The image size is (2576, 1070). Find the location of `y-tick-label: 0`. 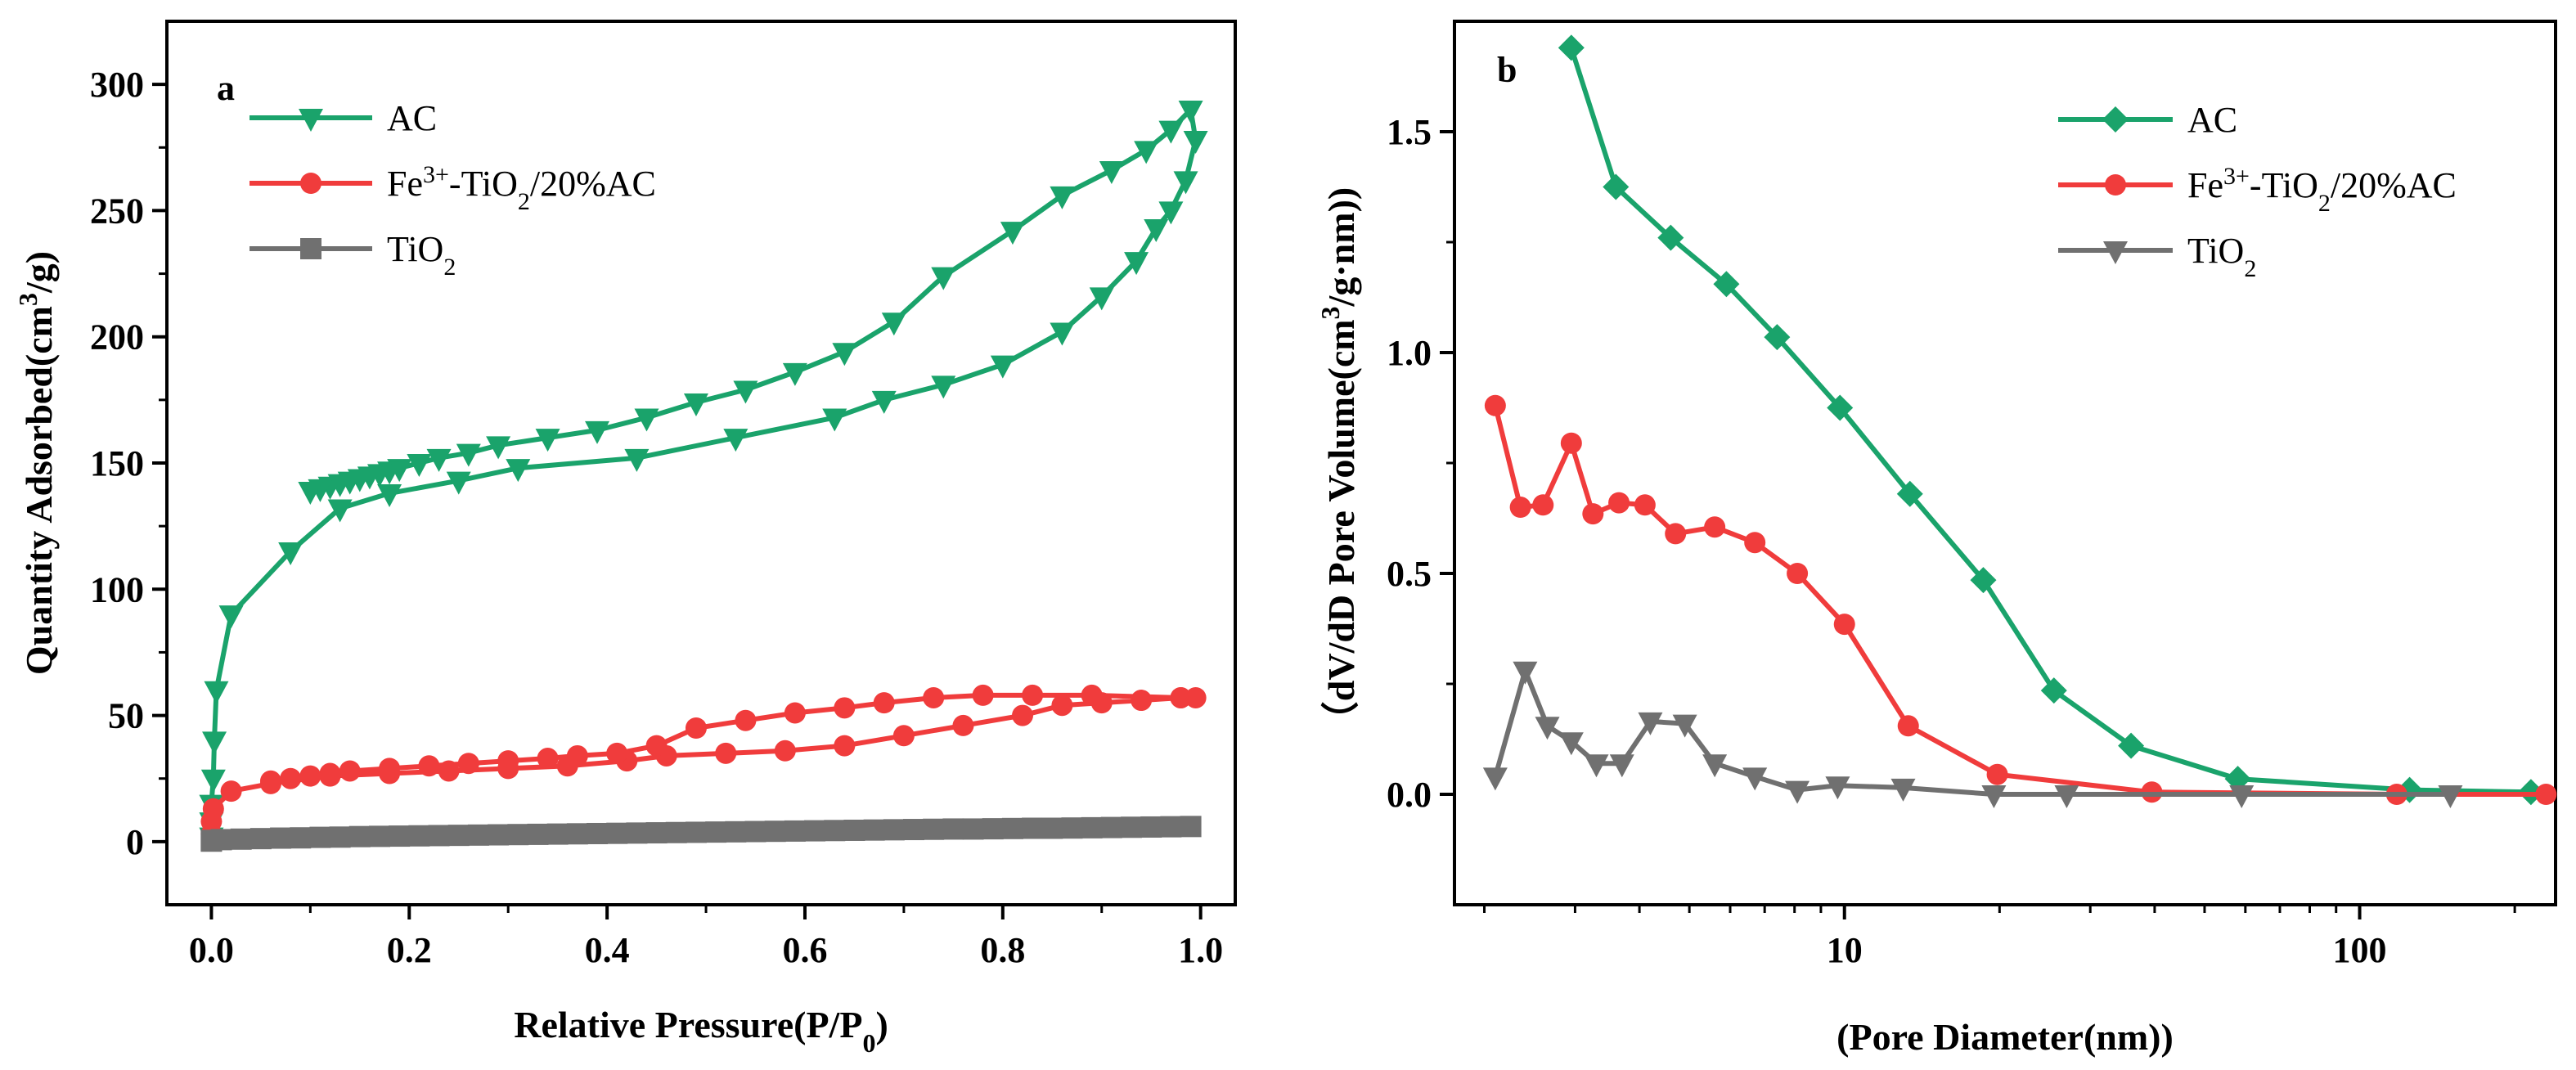

y-tick-label: 0 is located at coordinates (135, 842).